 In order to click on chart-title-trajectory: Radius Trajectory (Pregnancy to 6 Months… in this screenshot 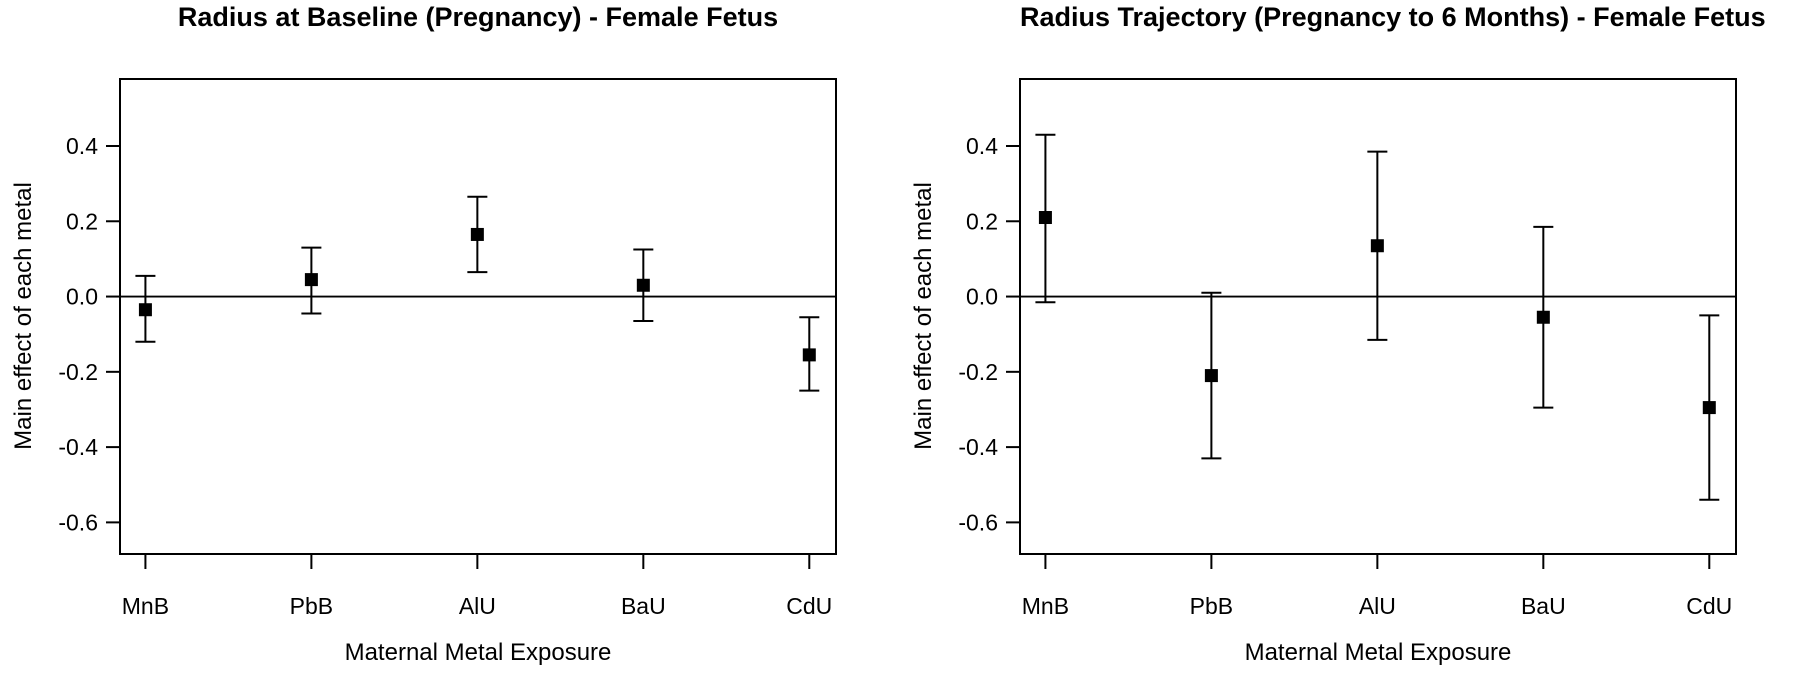, I will do `click(1393, 17)`.